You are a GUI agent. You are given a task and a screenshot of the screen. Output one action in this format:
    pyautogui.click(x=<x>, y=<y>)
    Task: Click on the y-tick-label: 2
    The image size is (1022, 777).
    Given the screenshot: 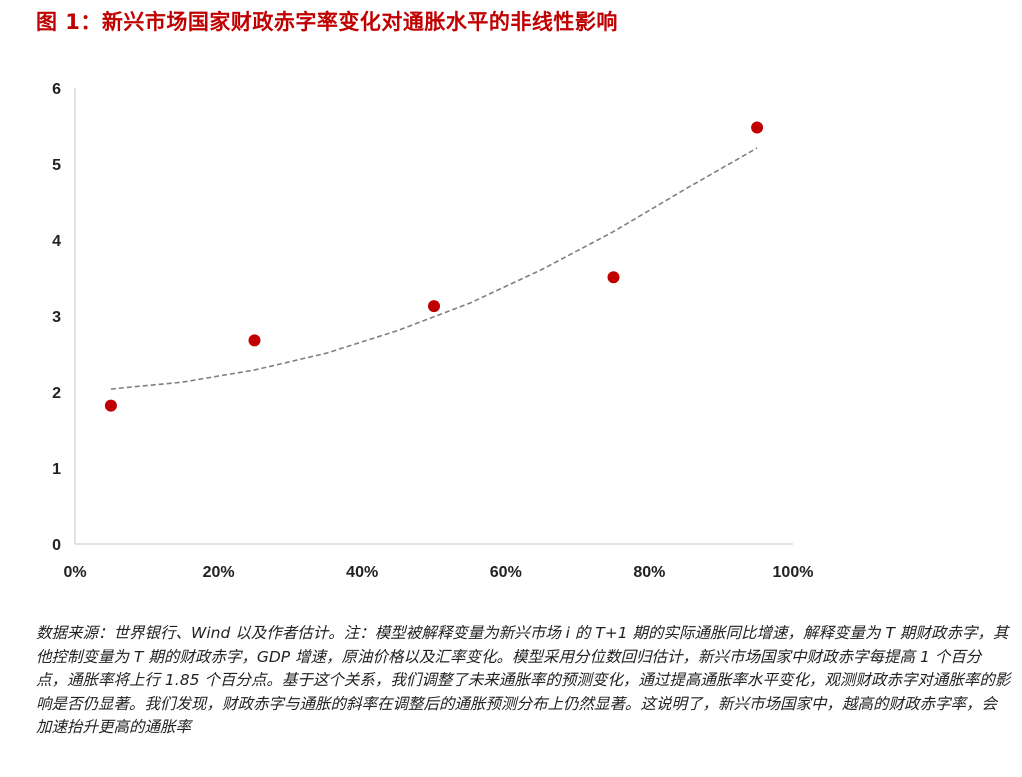 What is the action you would take?
    pyautogui.click(x=56, y=393)
    